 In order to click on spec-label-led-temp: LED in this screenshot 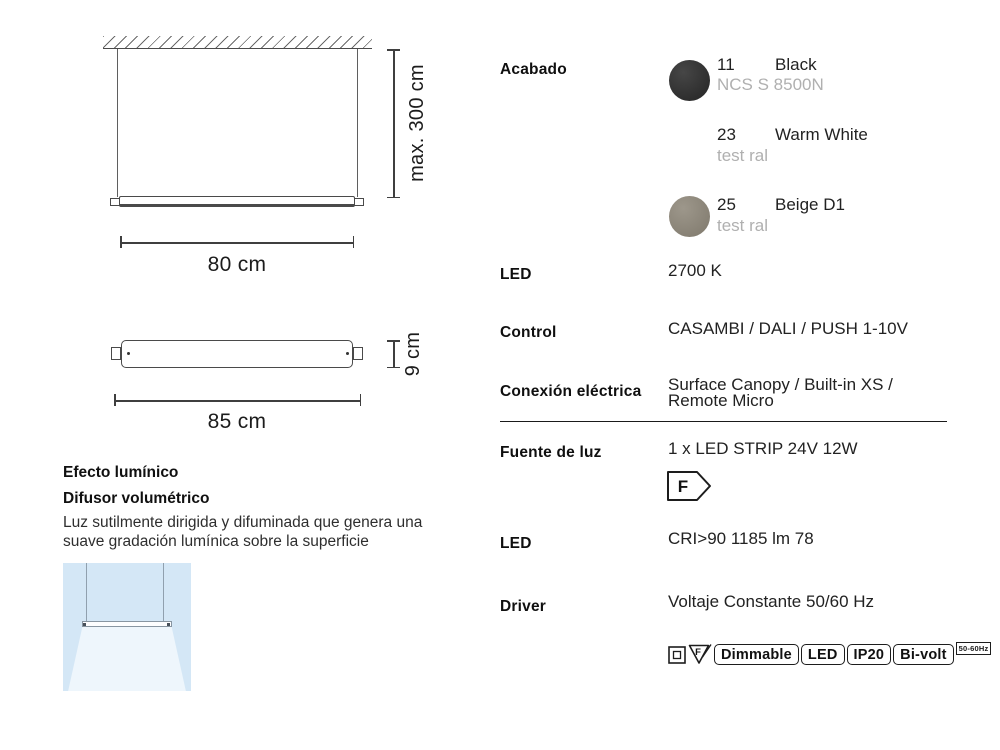, I will do `click(516, 274)`.